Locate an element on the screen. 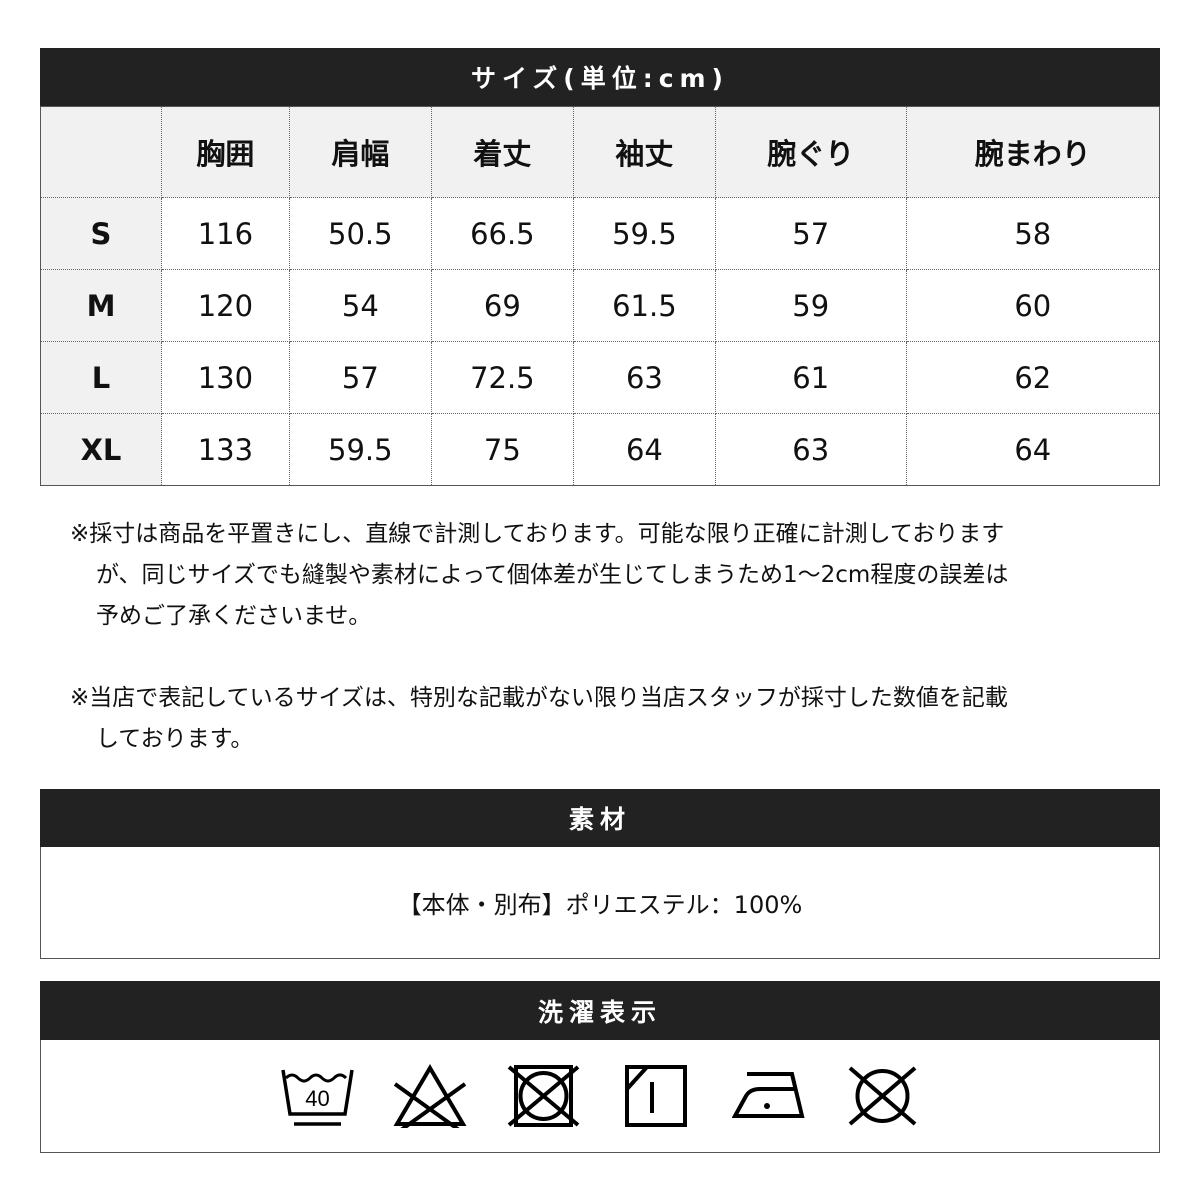 The image size is (1200, 1200). size-label: M is located at coordinates (101, 305).